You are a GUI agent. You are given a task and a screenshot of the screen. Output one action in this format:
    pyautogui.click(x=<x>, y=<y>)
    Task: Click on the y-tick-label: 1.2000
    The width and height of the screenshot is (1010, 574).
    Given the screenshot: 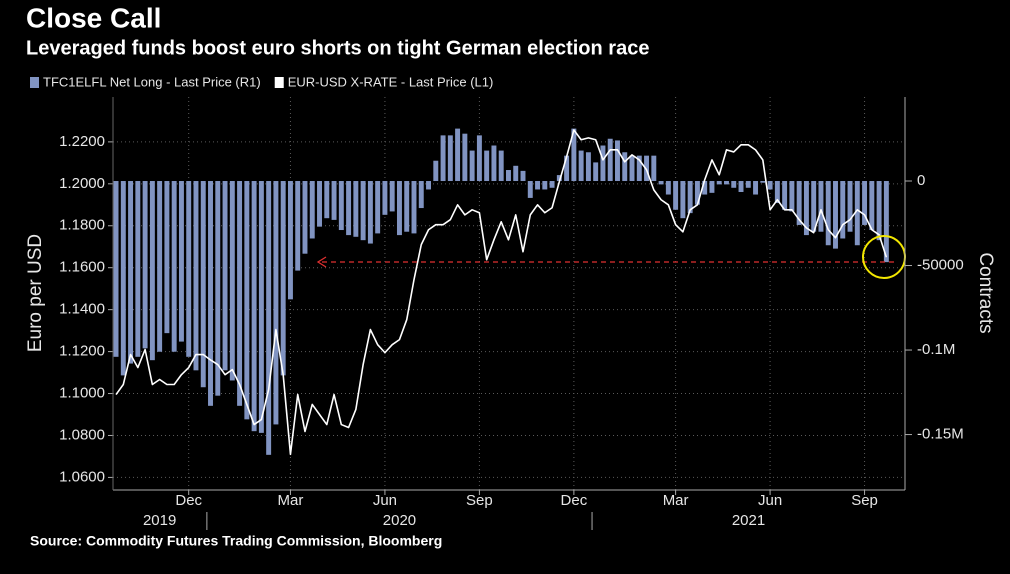 What is the action you would take?
    pyautogui.click(x=82, y=183)
    